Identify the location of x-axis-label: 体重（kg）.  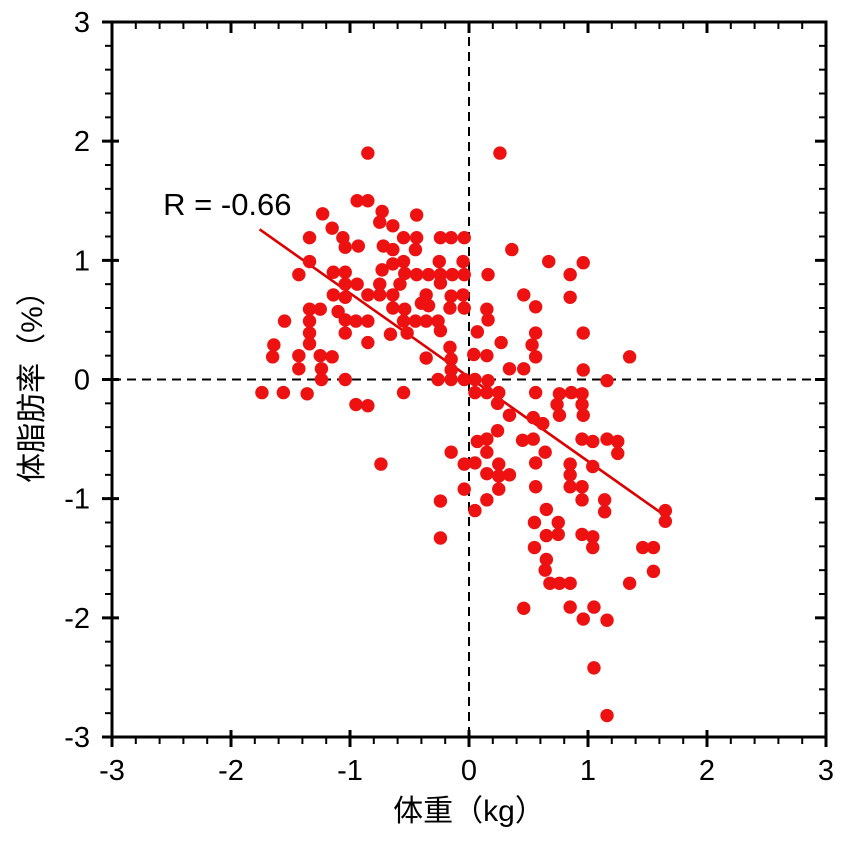
(469, 811).